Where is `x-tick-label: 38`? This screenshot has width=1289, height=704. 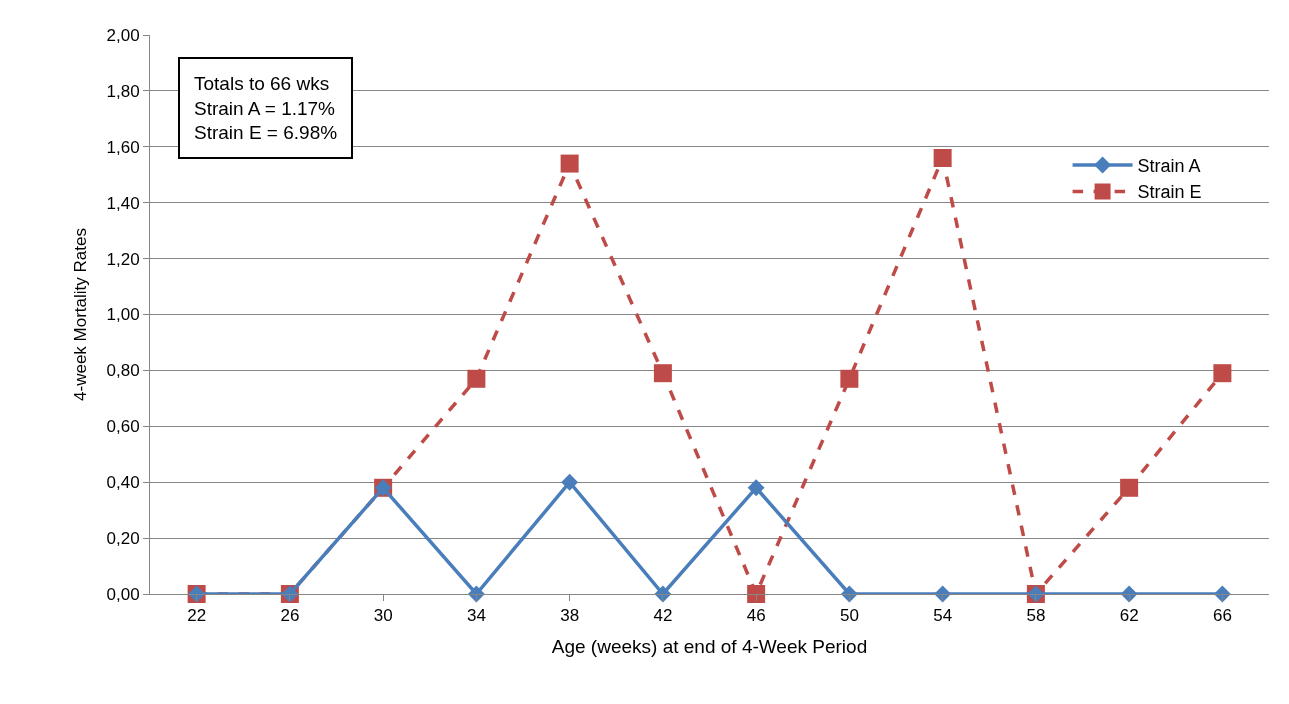 x-tick-label: 38 is located at coordinates (570, 616).